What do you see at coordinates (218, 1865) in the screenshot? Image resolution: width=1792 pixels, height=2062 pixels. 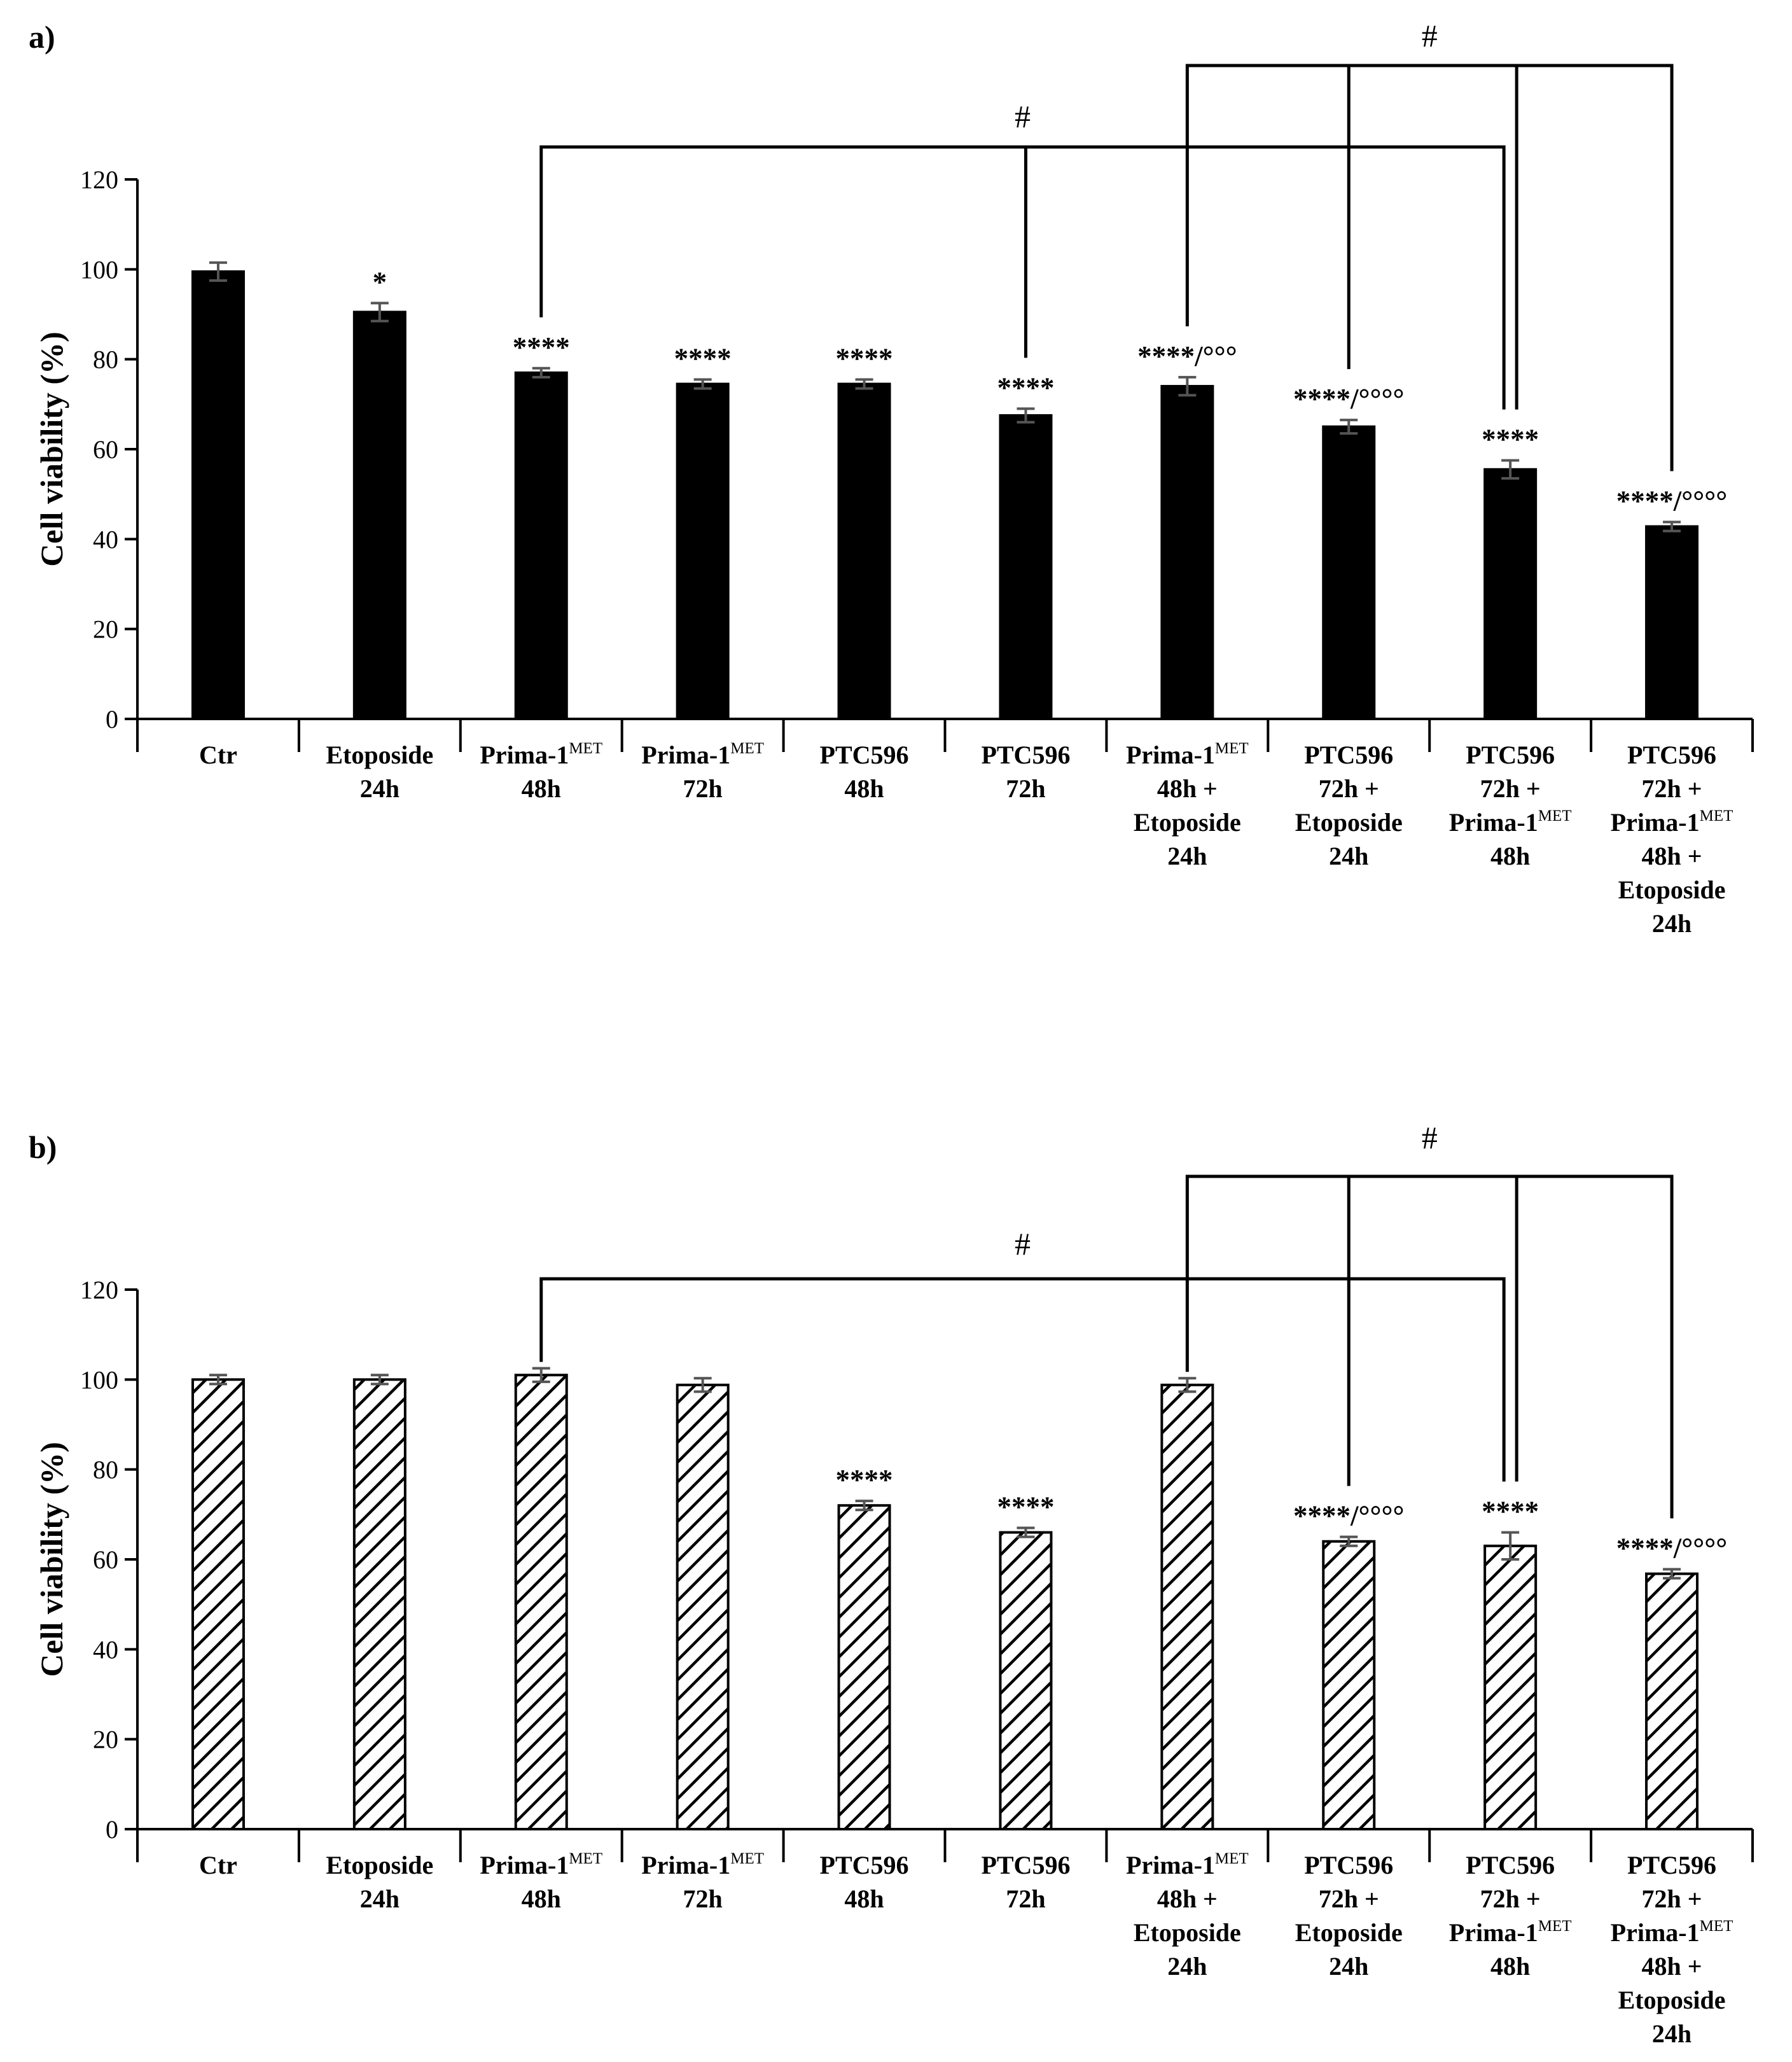 I see `x-category-label: Ctr` at bounding box center [218, 1865].